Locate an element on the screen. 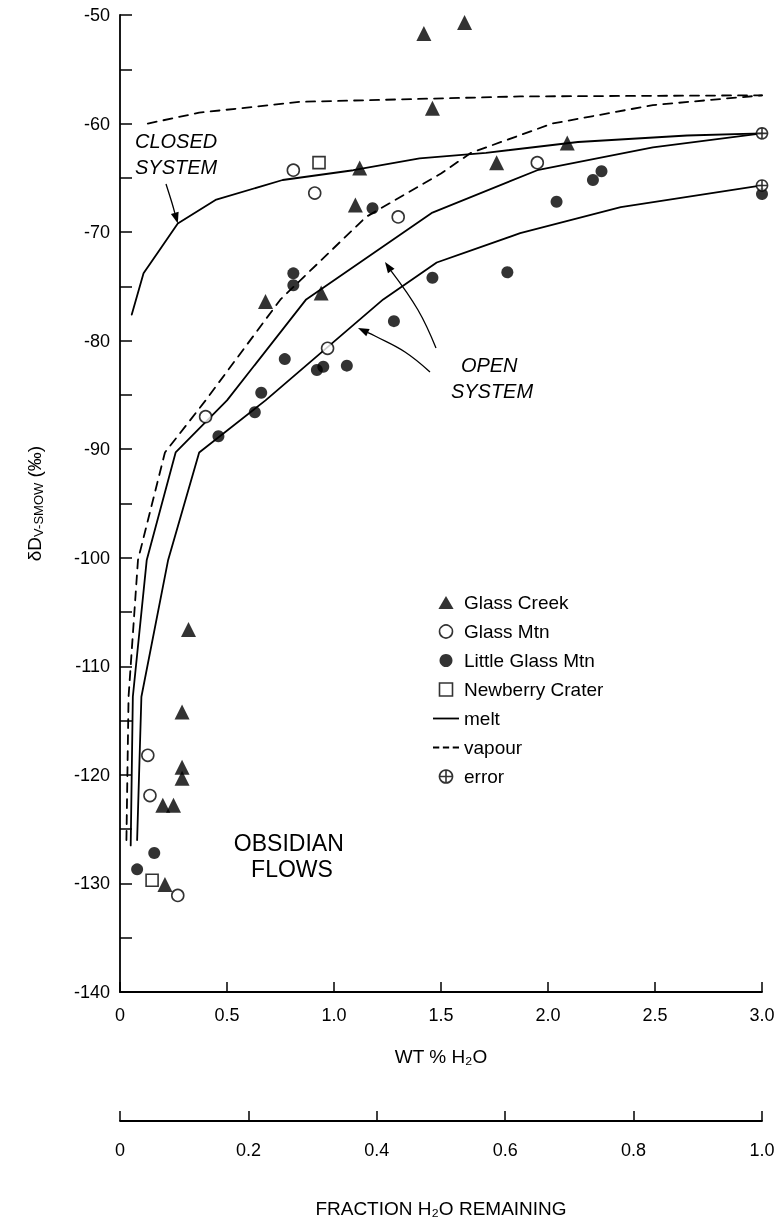  x2-tick-label: 0 is located at coordinates (120, 1150).